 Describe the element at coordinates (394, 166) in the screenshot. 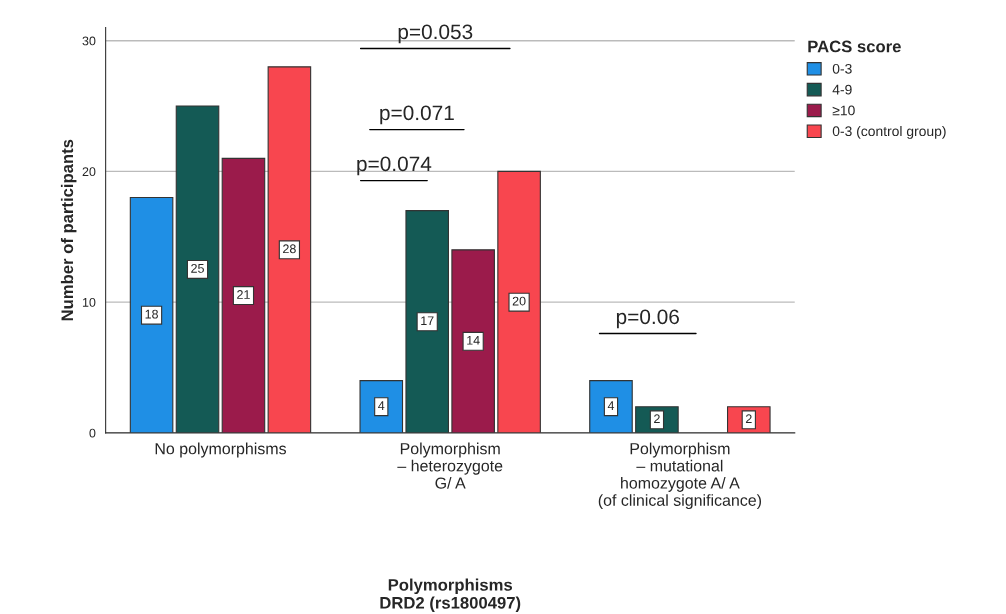

I see `annotation: p=0.074` at that location.